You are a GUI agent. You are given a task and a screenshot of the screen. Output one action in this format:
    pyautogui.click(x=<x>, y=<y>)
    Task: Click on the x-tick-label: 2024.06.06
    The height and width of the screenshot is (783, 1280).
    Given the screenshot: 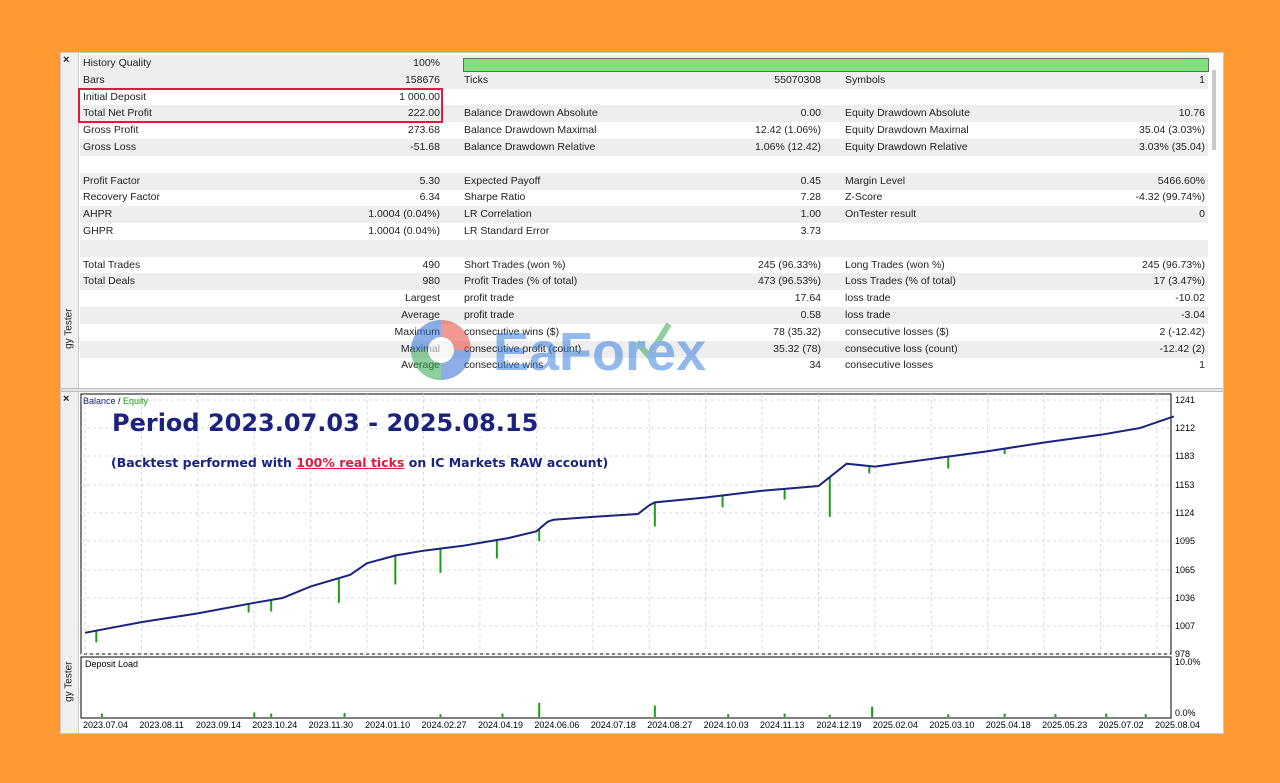 What is the action you would take?
    pyautogui.click(x=556, y=725)
    